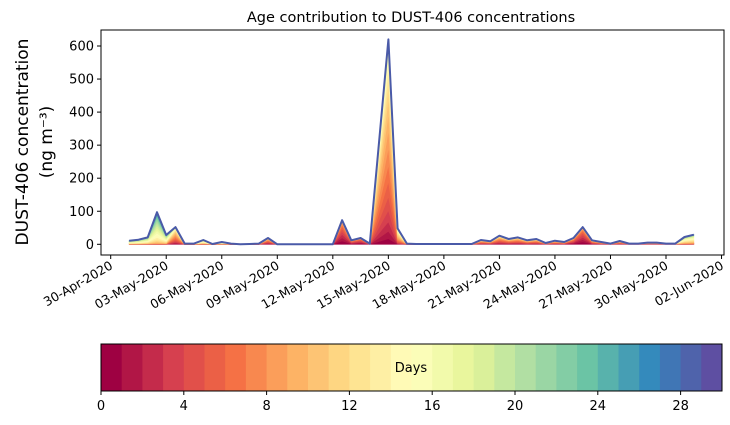 The image size is (730, 425). I want to click on colorbar-tick-label: 8, so click(266, 406).